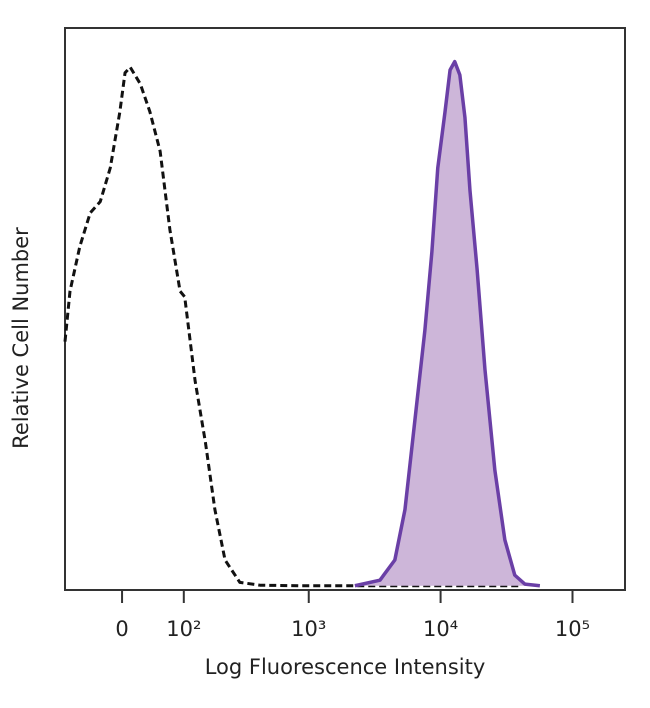 This screenshot has height=708, width=650. I want to click on x-axis-label: Log Fluorescence Intensity, so click(345, 667).